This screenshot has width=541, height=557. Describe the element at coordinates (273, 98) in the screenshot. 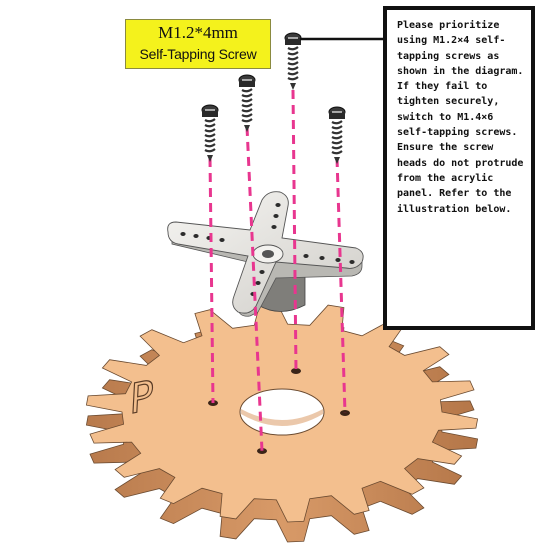

I see `screws` at that location.